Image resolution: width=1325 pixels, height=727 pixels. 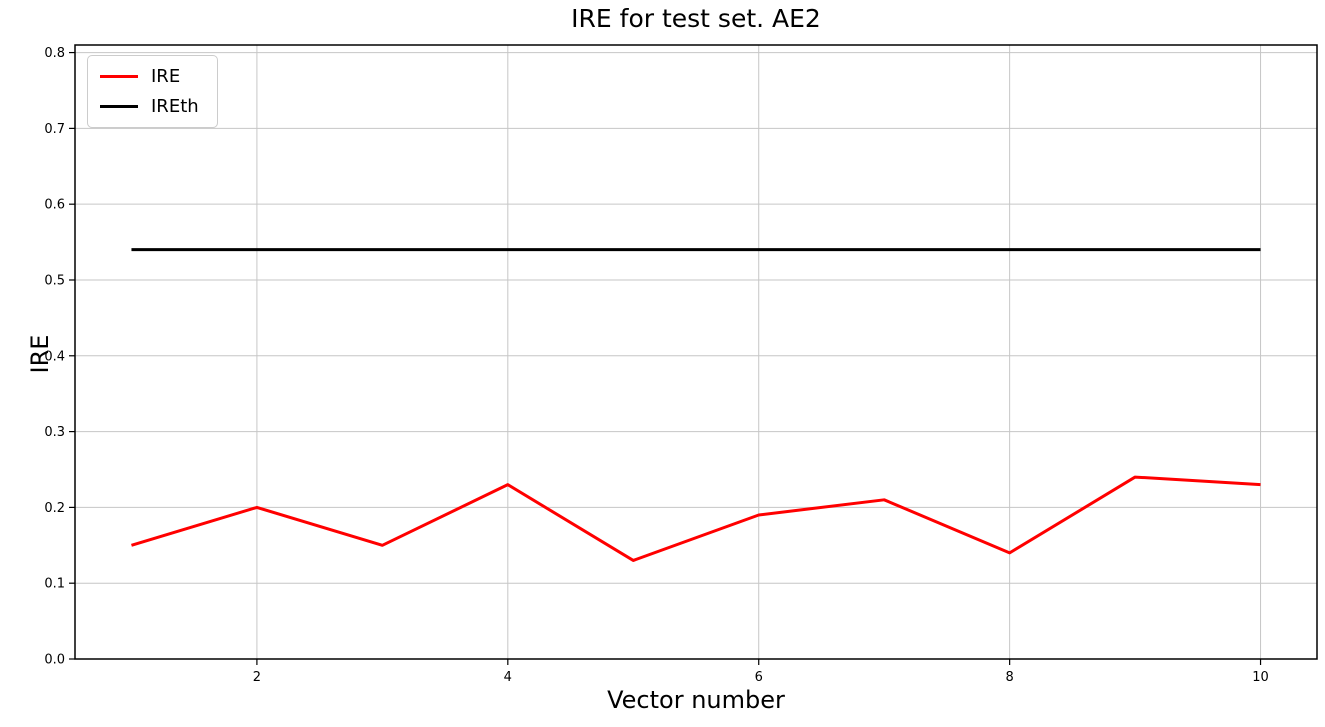 What do you see at coordinates (54, 584) in the screenshot?
I see `y-tick-label: 0.1` at bounding box center [54, 584].